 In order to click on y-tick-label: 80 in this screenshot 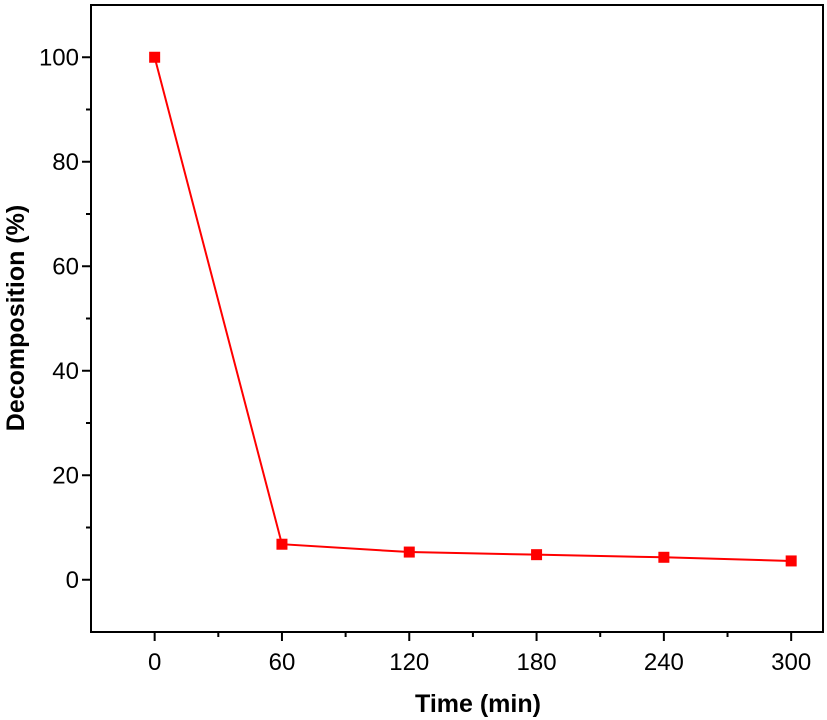, I will do `click(65, 162)`.